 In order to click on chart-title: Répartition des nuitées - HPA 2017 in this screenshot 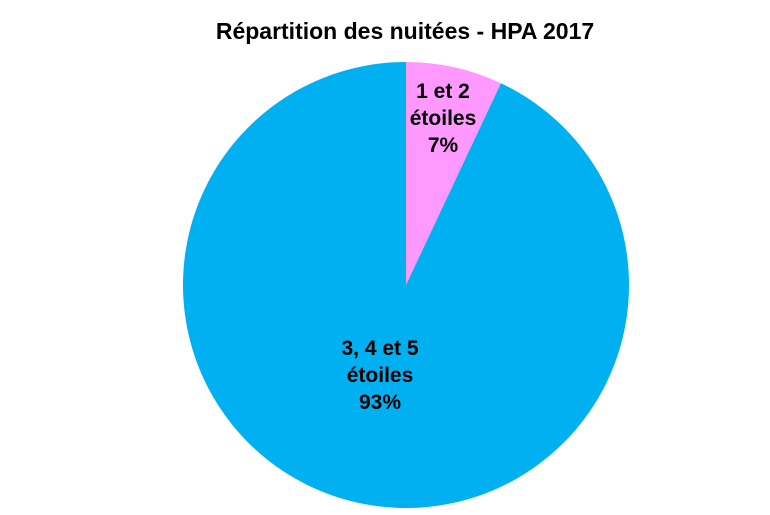, I will do `click(405, 31)`.